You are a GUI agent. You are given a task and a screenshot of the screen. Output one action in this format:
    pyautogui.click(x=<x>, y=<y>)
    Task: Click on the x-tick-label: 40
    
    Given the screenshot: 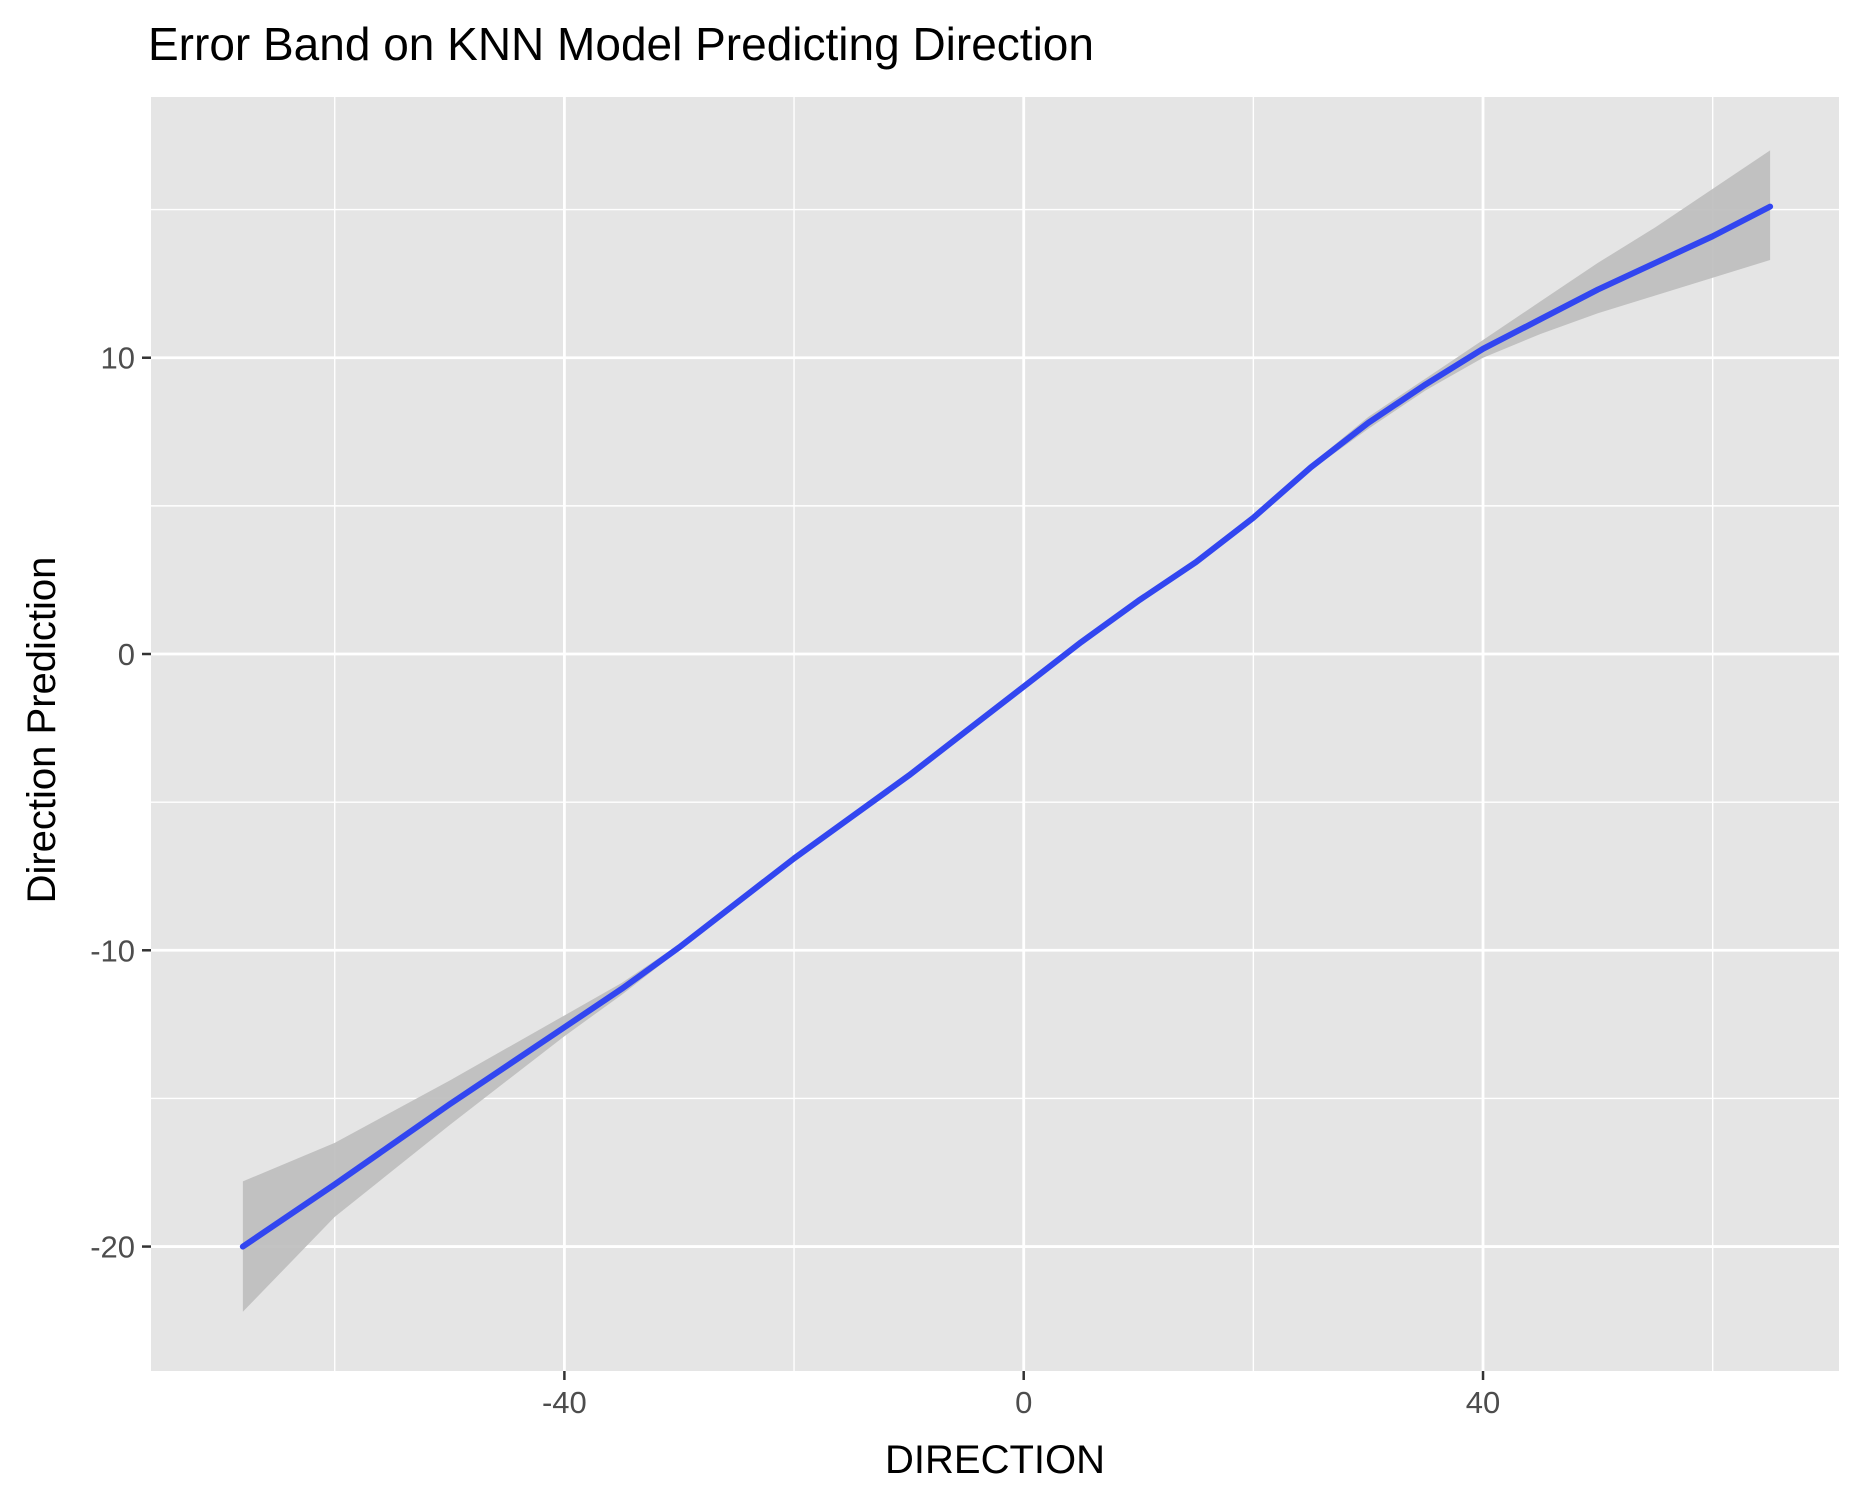 What is the action you would take?
    pyautogui.click(x=1483, y=1402)
    